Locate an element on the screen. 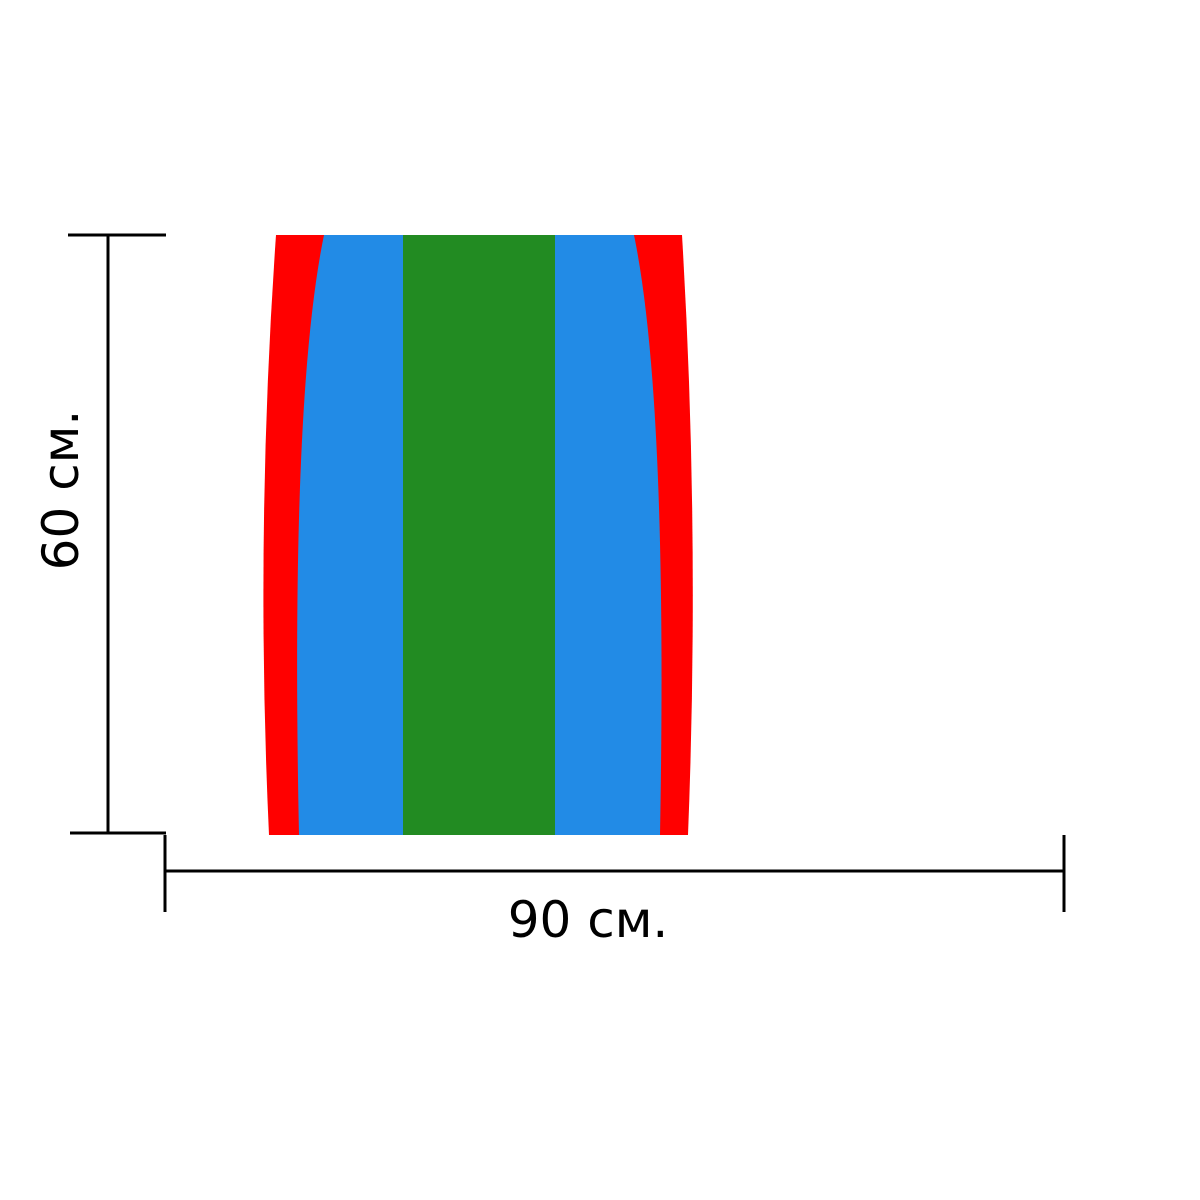 Image resolution: width=1200 pixels, height=1200 pixels. green-band is located at coordinates (479, 535).